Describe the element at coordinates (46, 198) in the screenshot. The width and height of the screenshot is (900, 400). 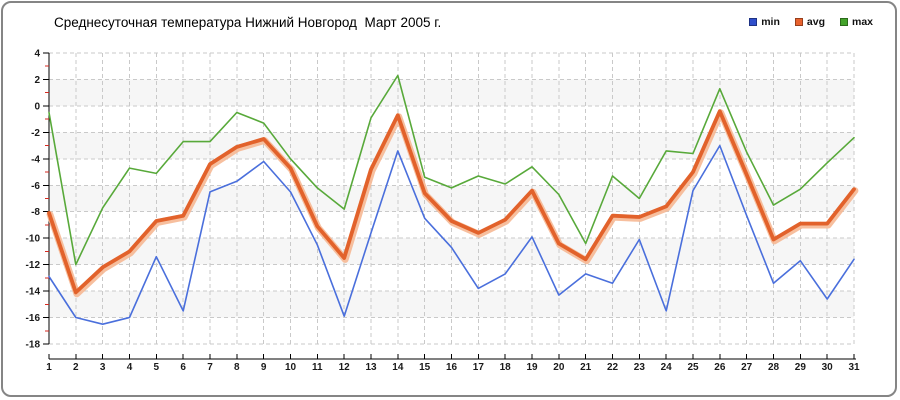
I see `y-axis` at that location.